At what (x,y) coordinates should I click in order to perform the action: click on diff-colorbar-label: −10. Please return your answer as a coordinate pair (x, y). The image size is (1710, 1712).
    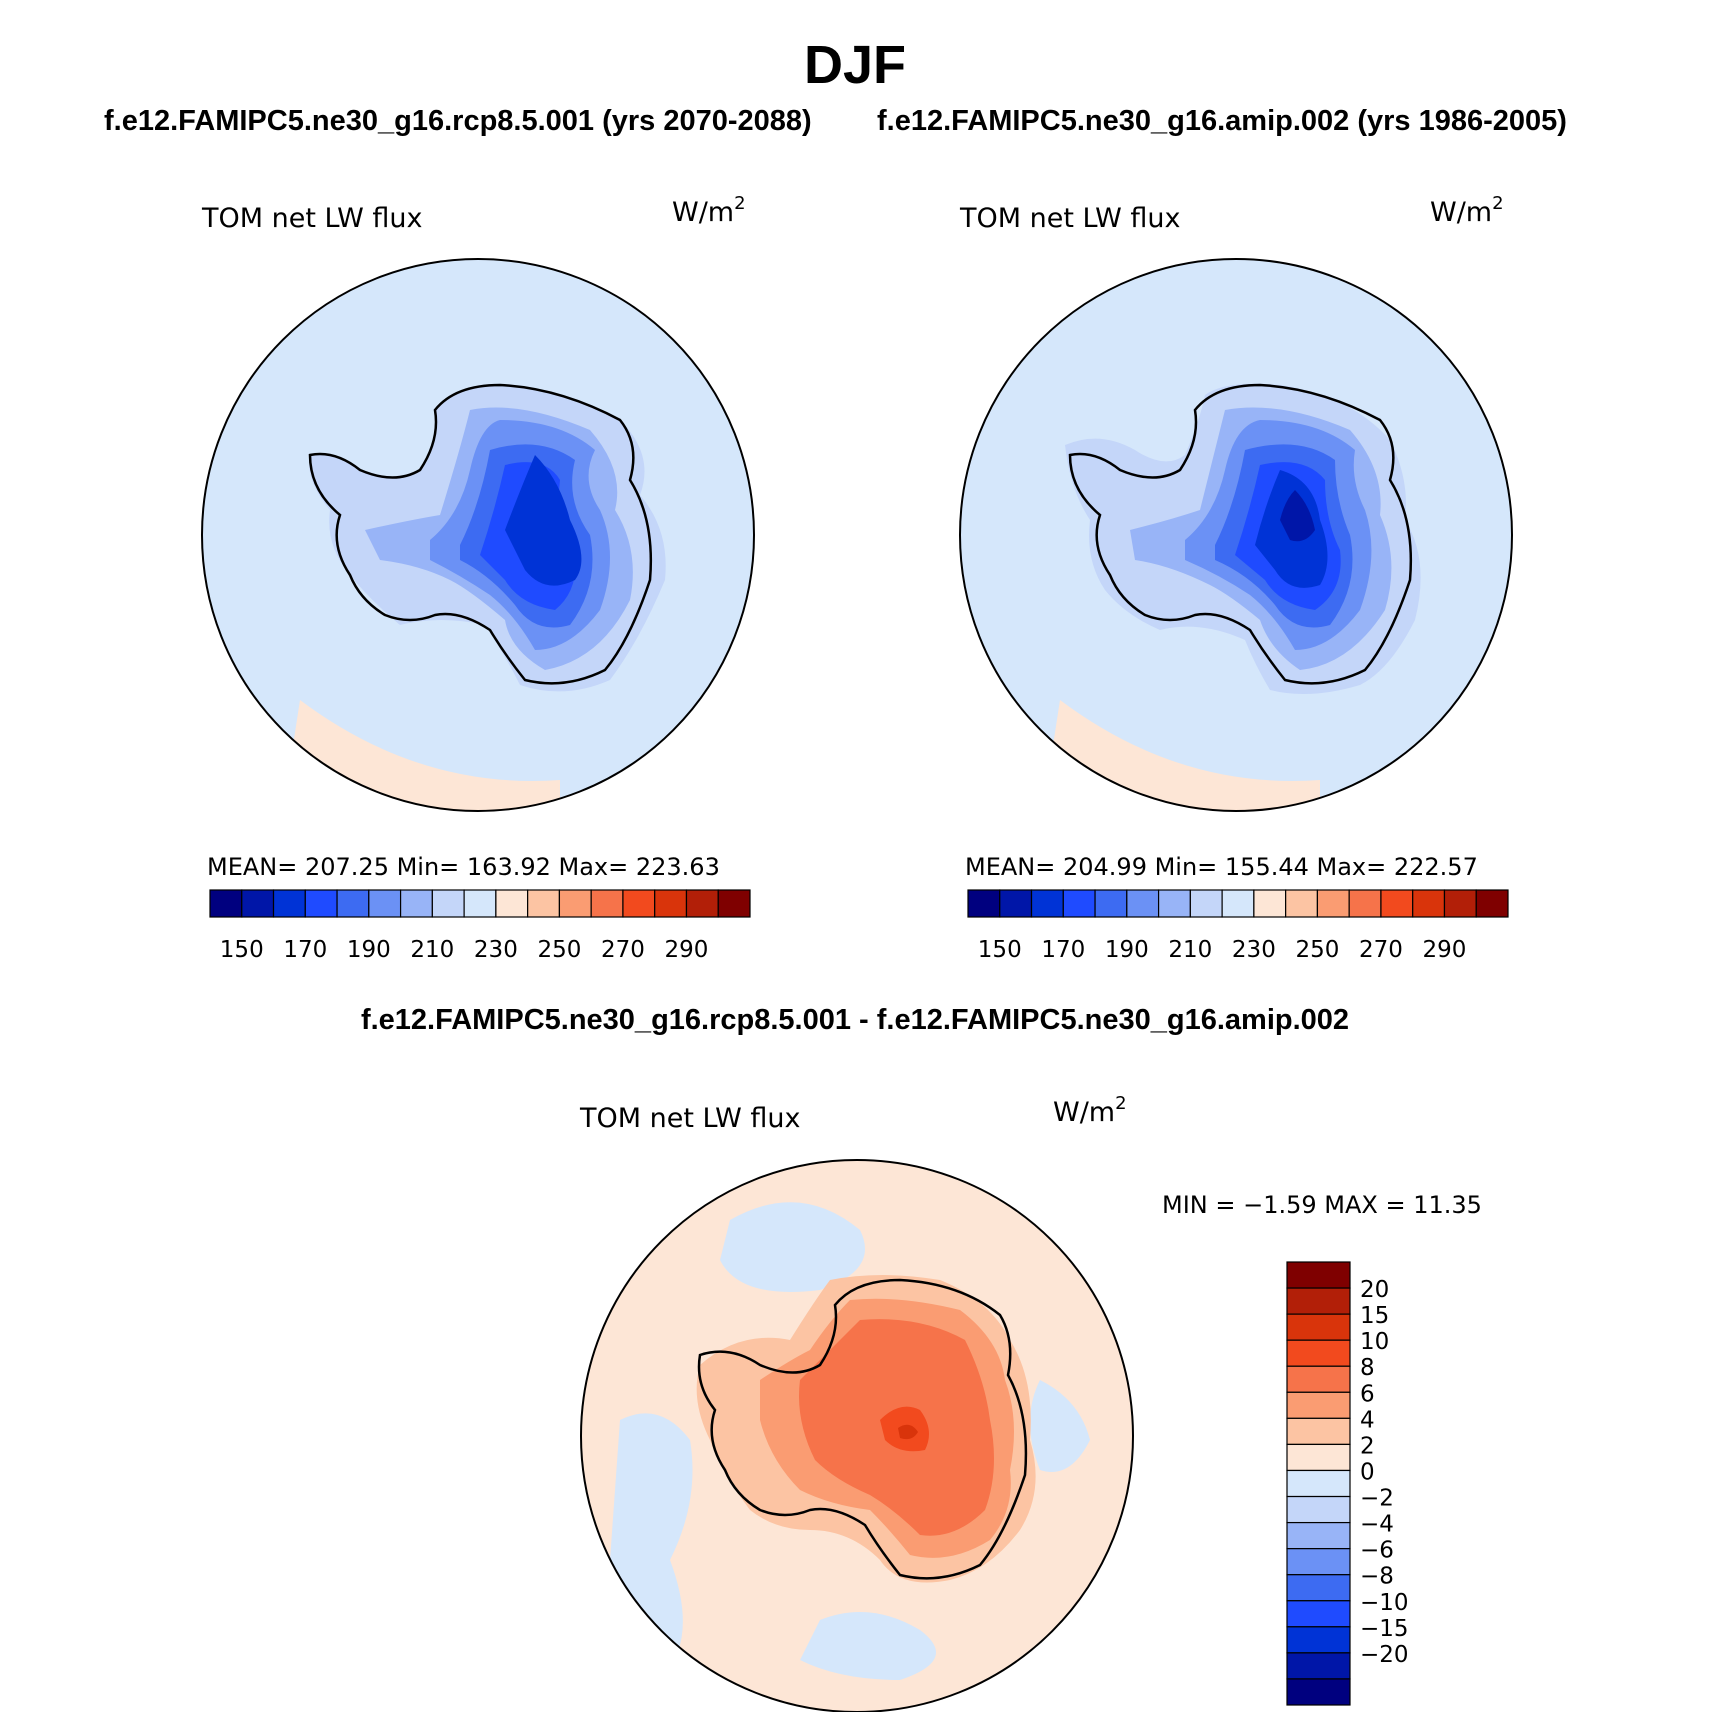
    Looking at the image, I should click on (1384, 1603).